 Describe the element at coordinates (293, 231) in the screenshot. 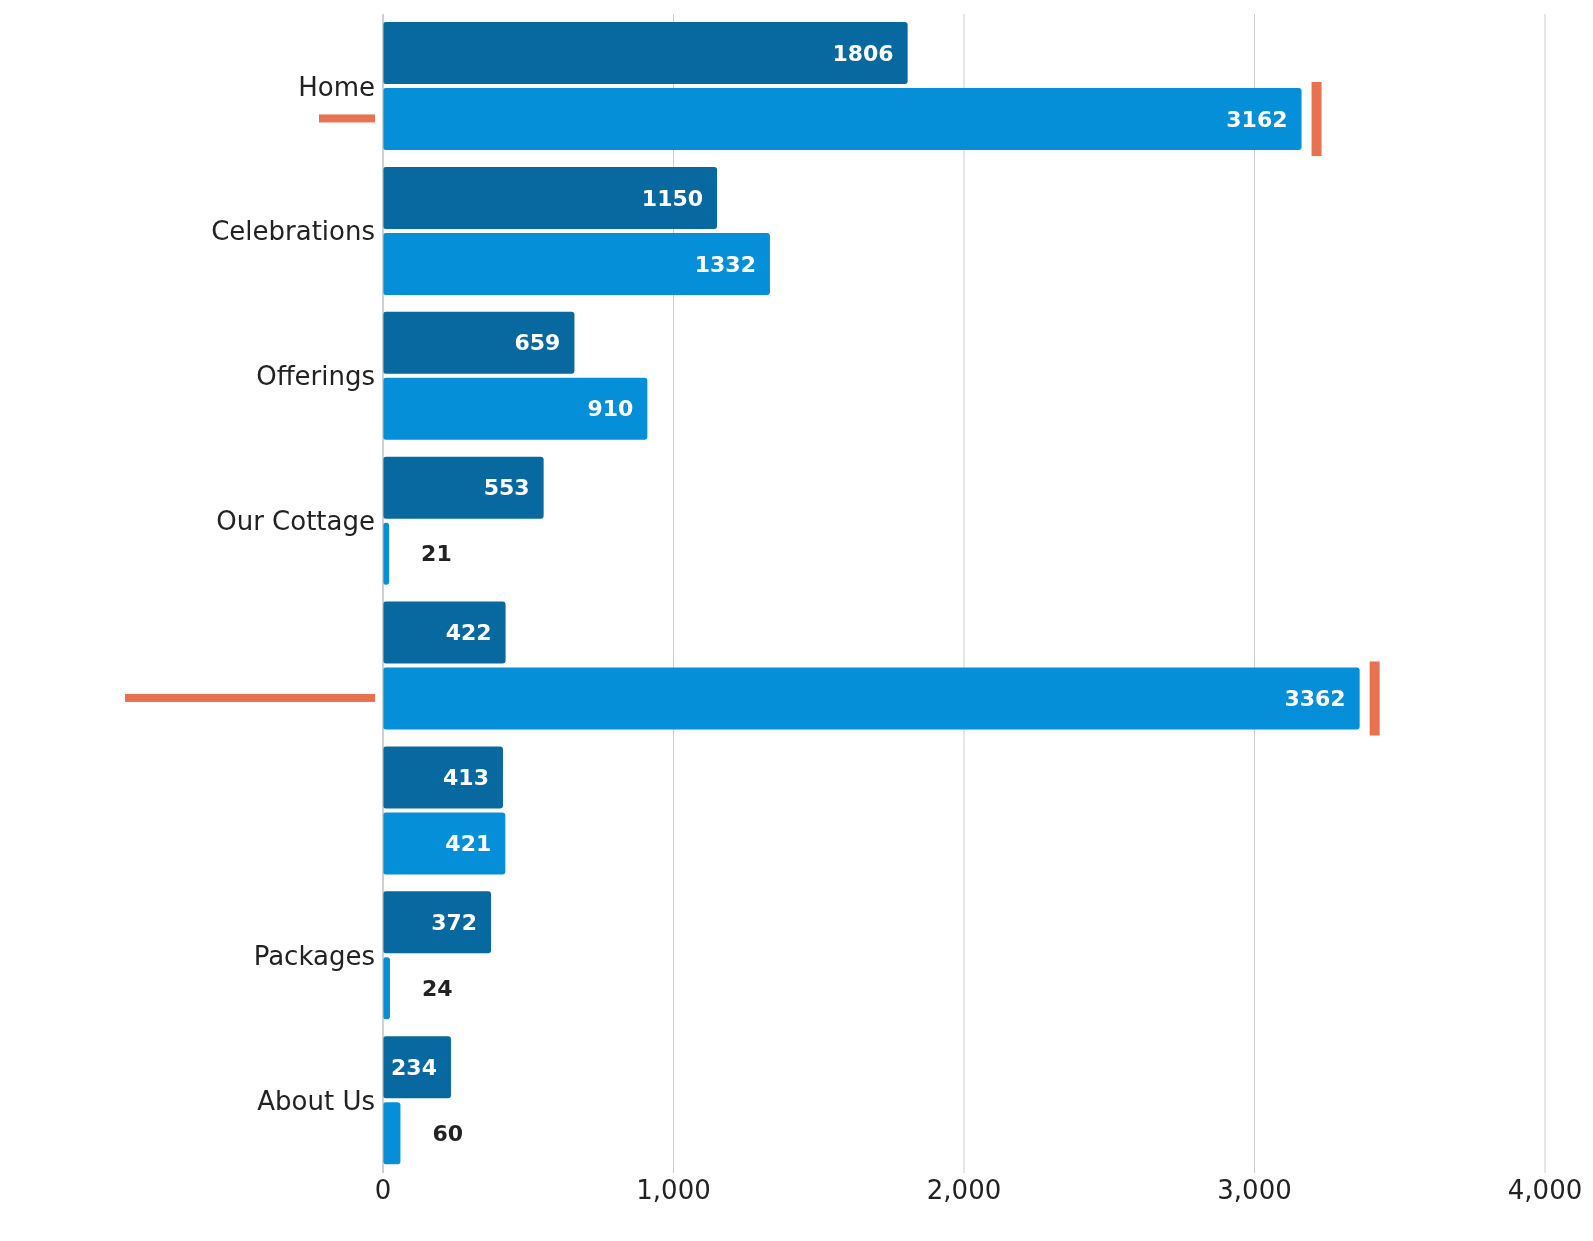

I see `y-tick-label: Celebrations` at that location.